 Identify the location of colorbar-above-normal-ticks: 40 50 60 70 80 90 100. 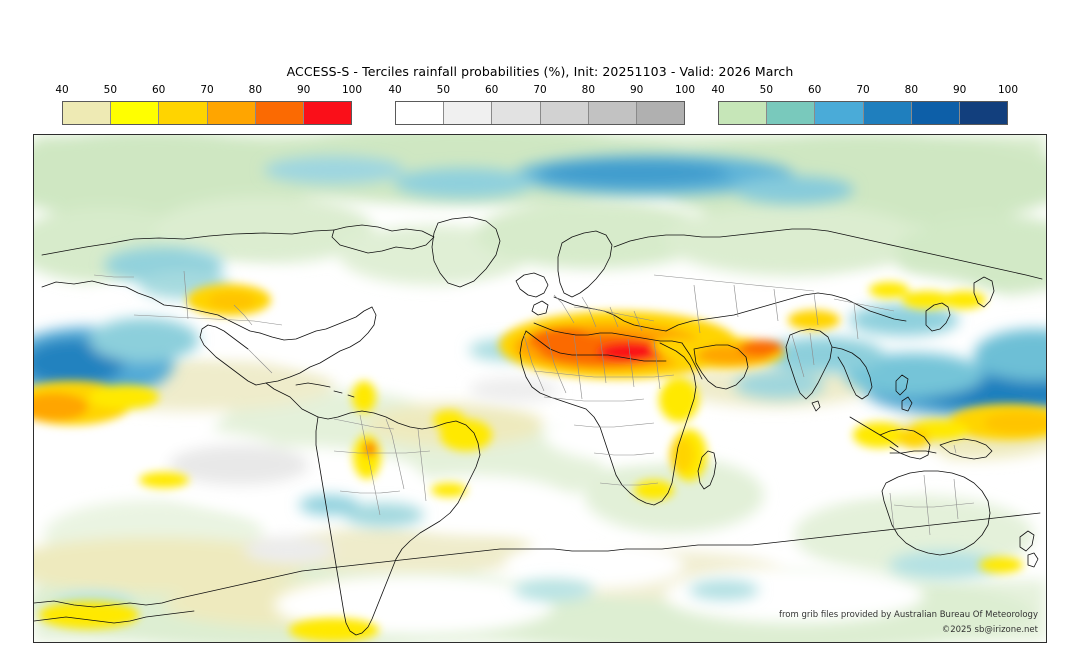
(208, 91).